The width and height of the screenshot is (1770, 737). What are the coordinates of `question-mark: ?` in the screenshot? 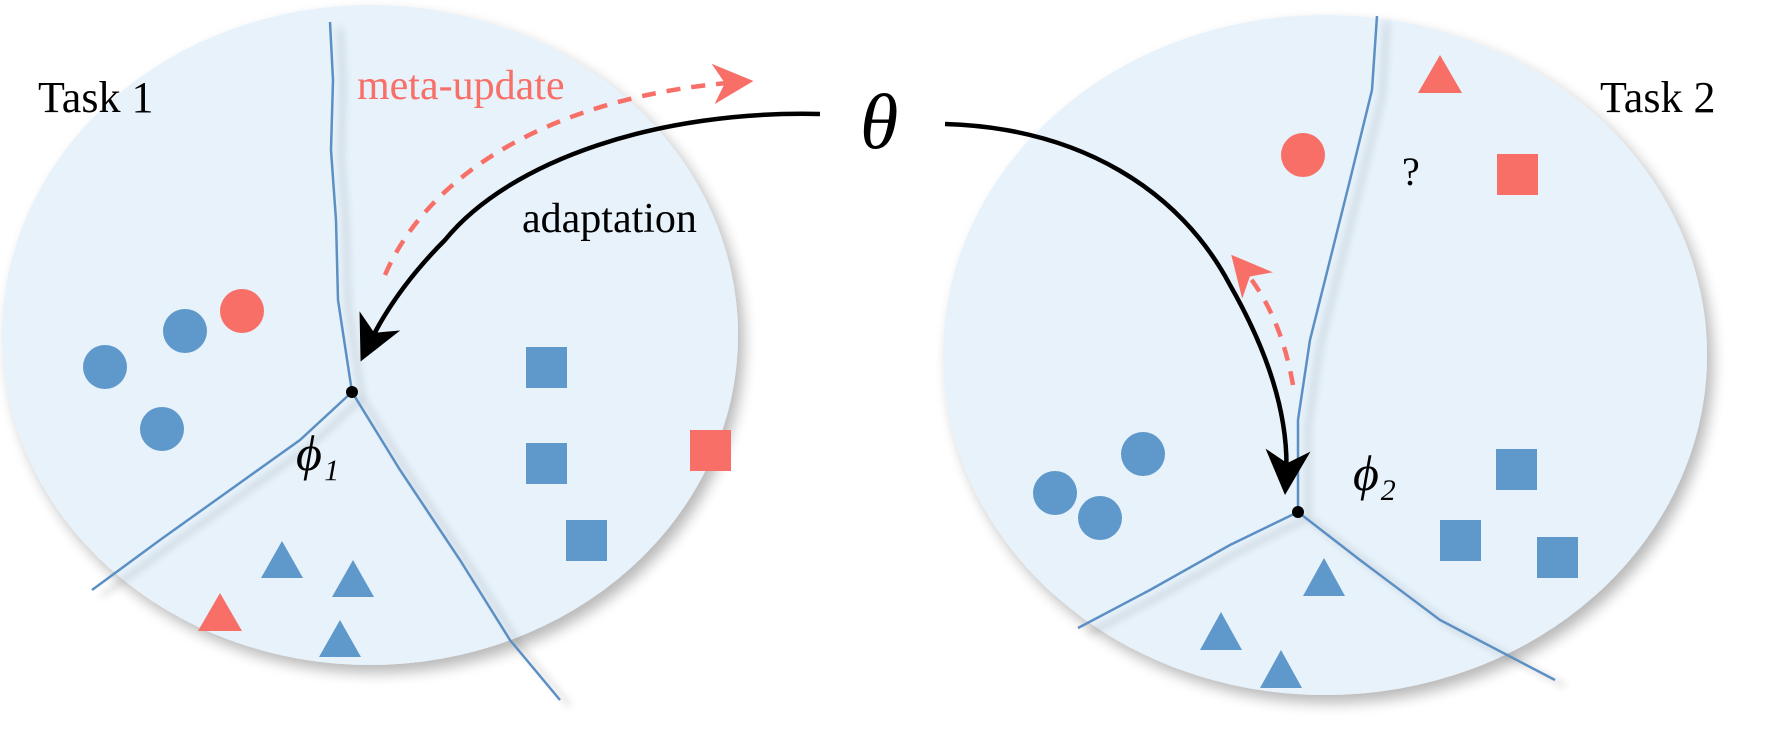 It's located at (1411, 171).